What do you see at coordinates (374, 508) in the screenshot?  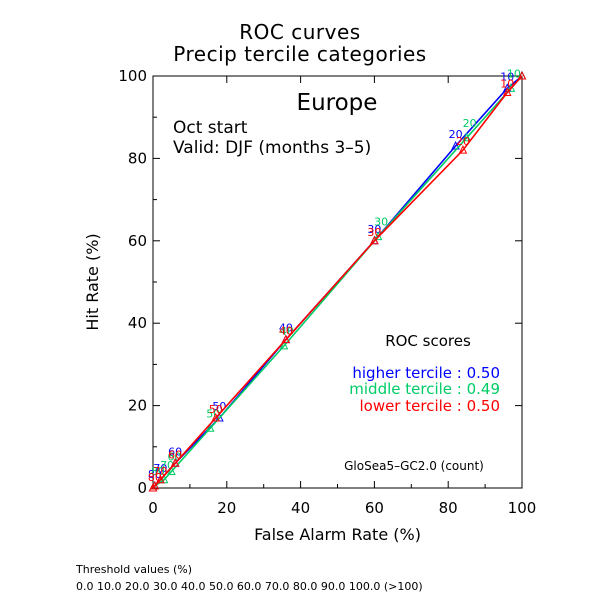 I see `x-tick-label: 60` at bounding box center [374, 508].